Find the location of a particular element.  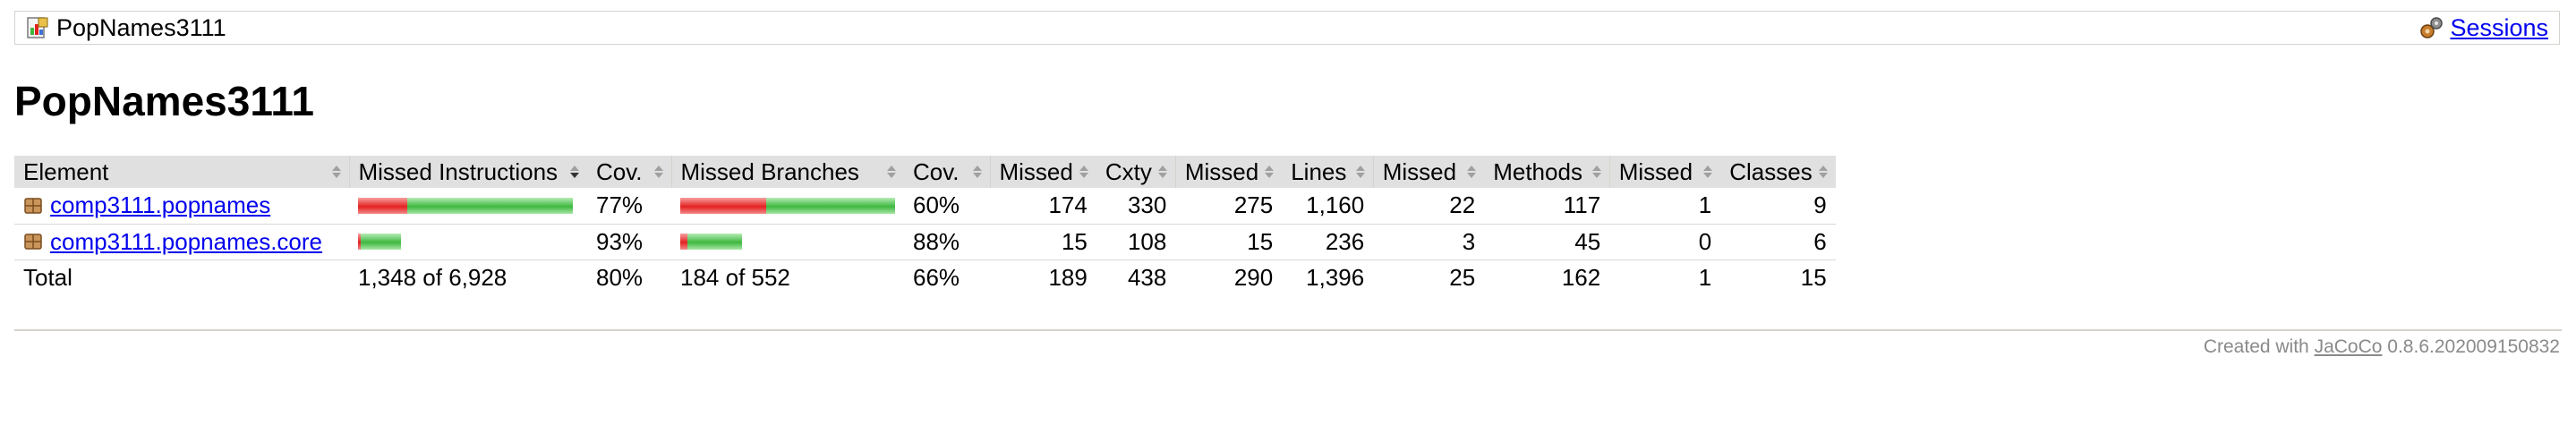

footer-prefix: Created with is located at coordinates (2256, 346).